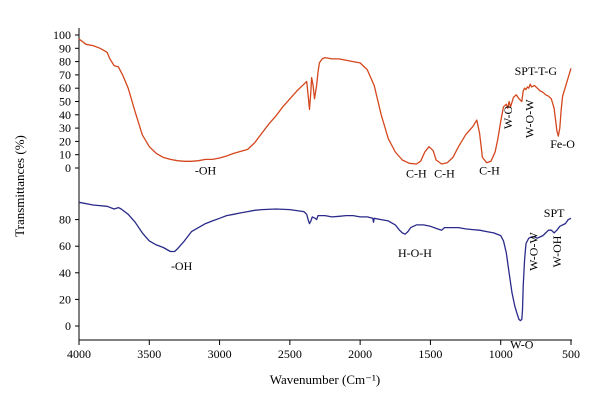  What do you see at coordinates (65, 48) in the screenshot?
I see `upper-y-tick-label: 90` at bounding box center [65, 48].